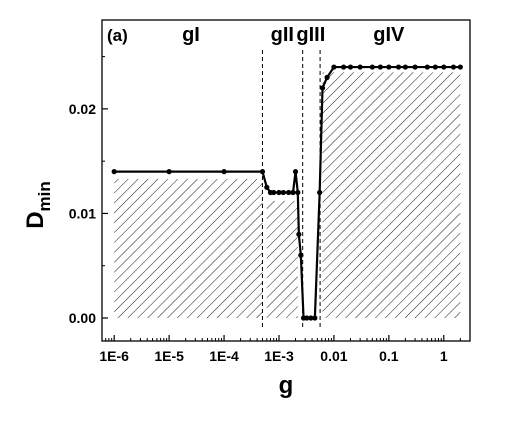 The height and width of the screenshot is (426, 514). What do you see at coordinates (82, 213) in the screenshot?
I see `y-tick-label: 0.01` at bounding box center [82, 213].